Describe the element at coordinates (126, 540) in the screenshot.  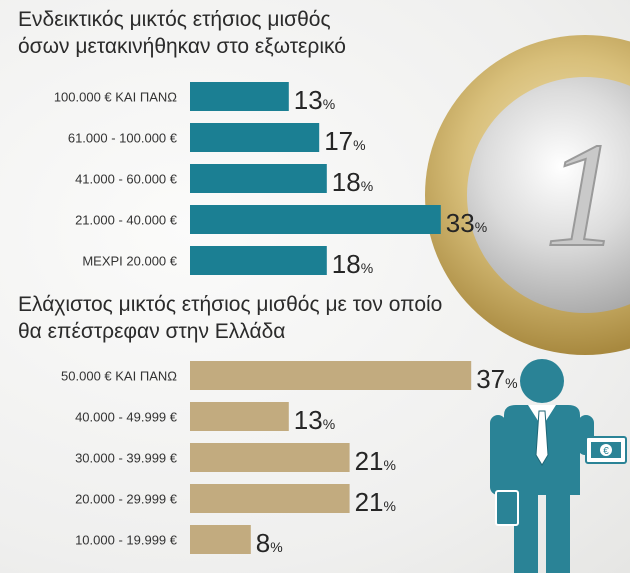
I see `category-label: 10.000 - 19.999 €` at that location.